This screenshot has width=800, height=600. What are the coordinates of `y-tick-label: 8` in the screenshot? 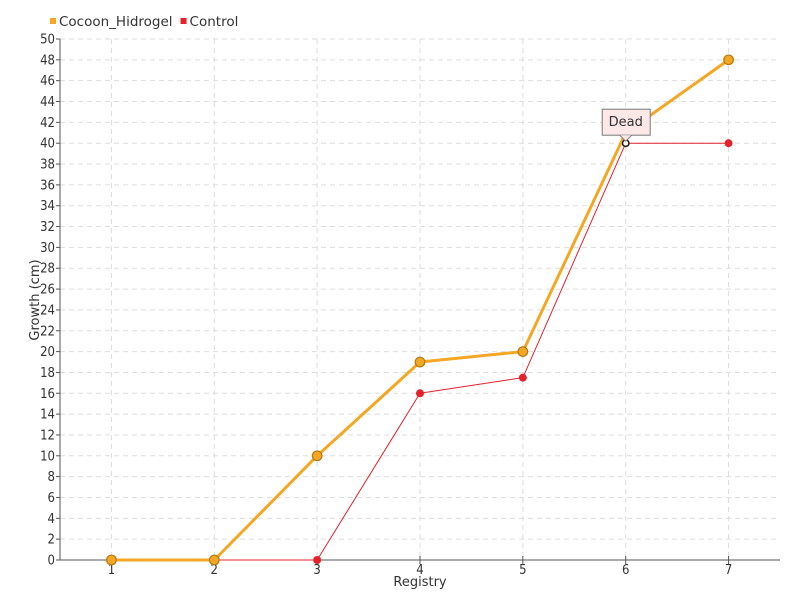 It's located at (51, 477).